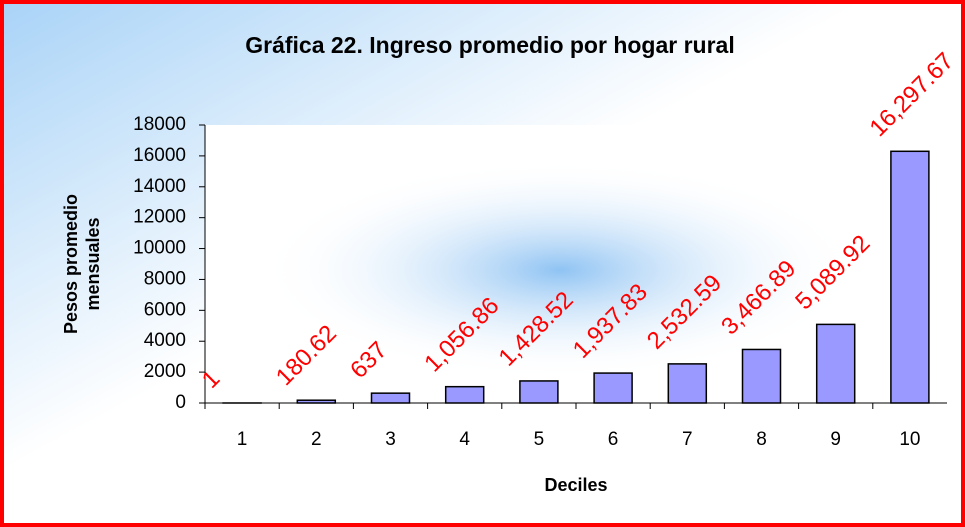 The image size is (965, 527). What do you see at coordinates (761, 439) in the screenshot?
I see `x-tick-label: 8` at bounding box center [761, 439].